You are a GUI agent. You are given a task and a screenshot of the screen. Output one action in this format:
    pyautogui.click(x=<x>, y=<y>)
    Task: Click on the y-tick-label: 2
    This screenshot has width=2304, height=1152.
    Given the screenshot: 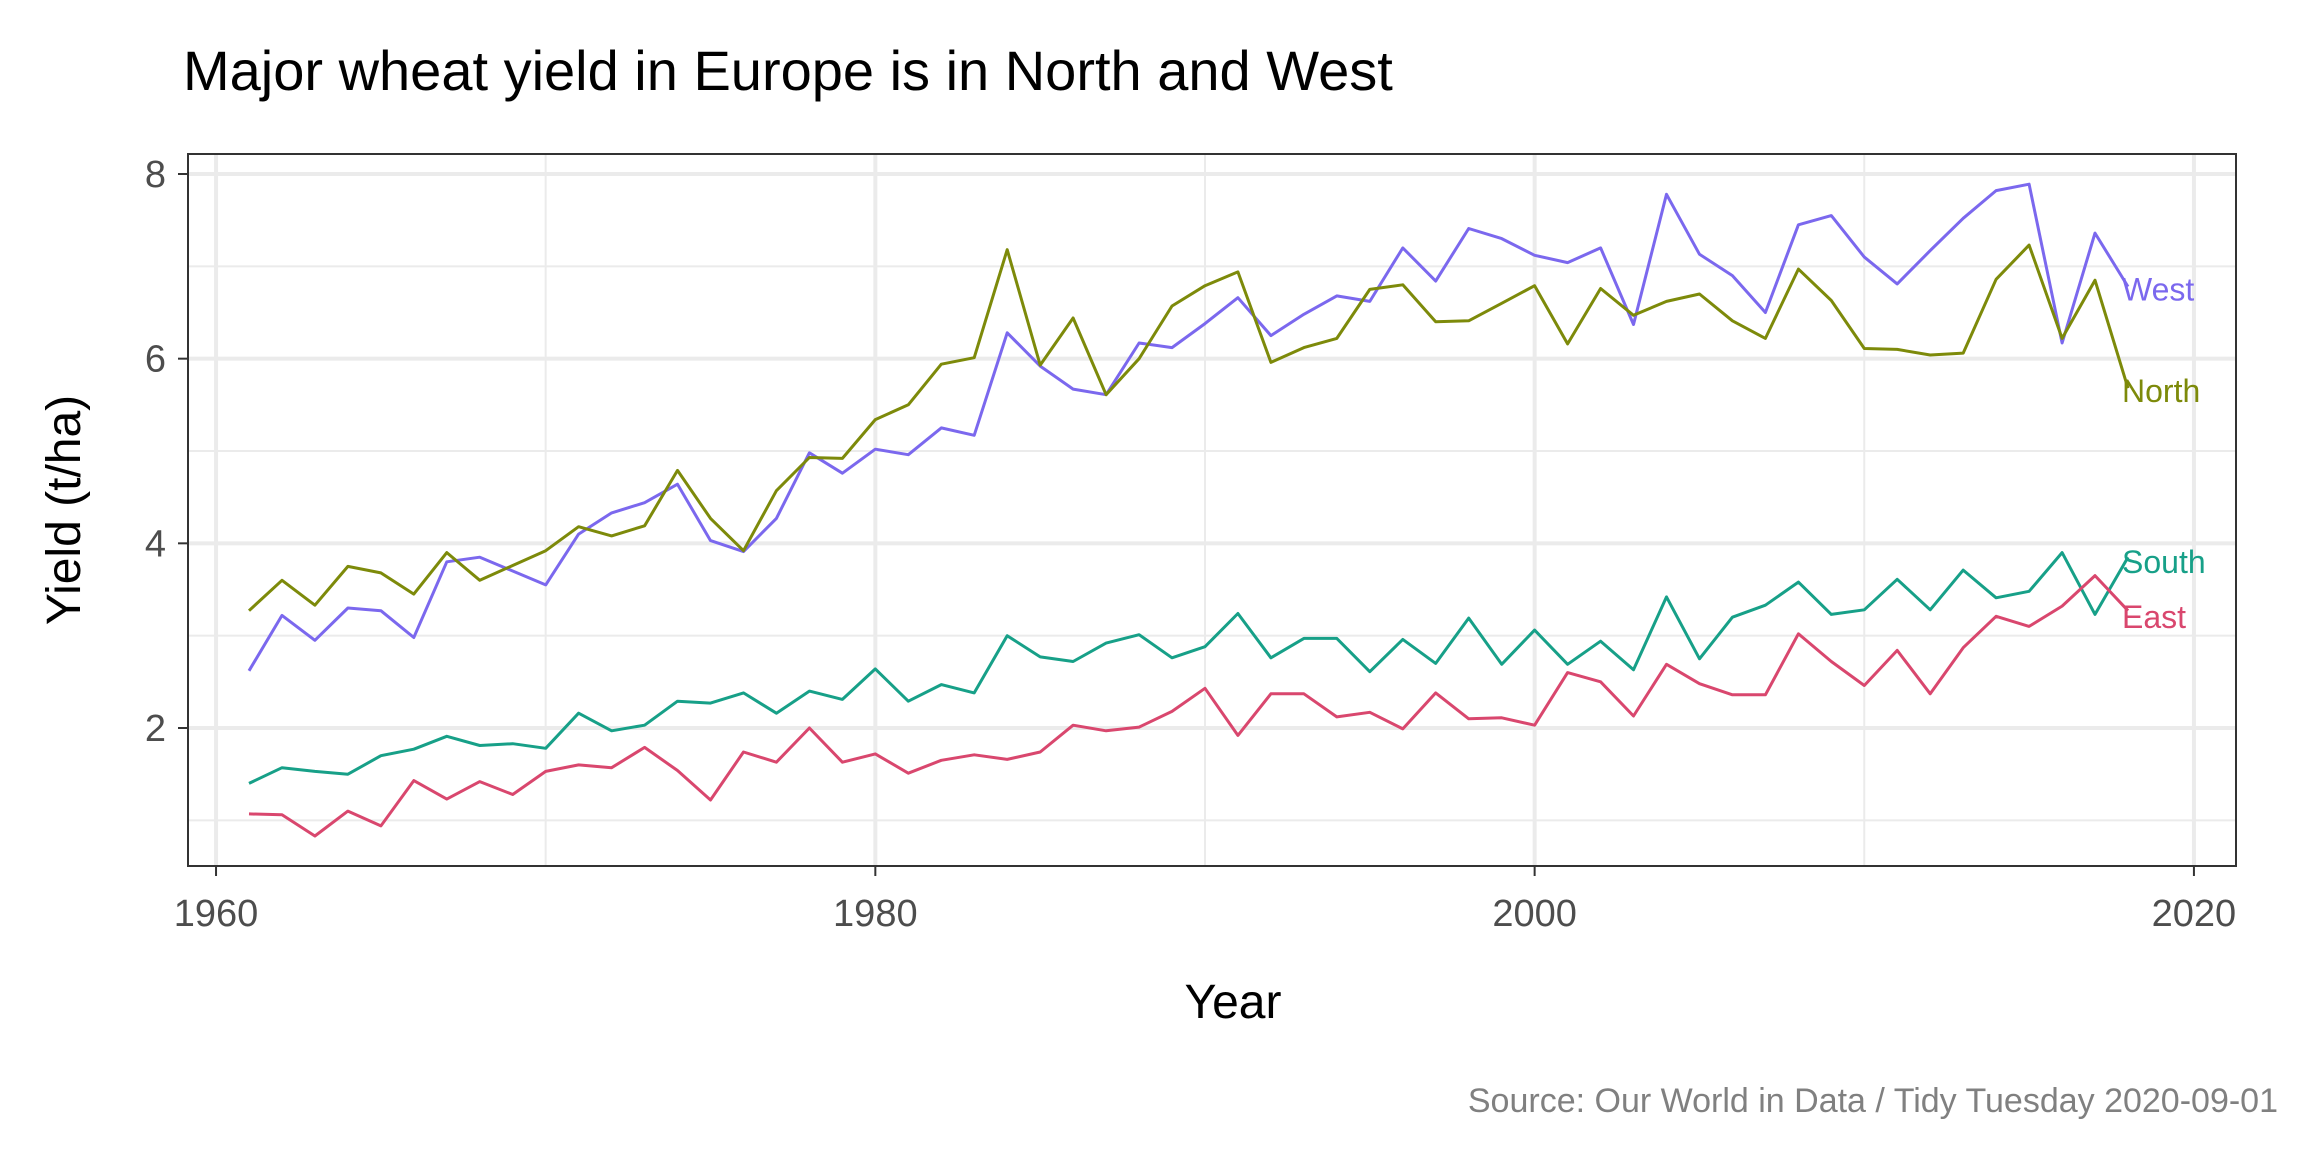 What is the action you would take?
    pyautogui.click(x=155, y=729)
    